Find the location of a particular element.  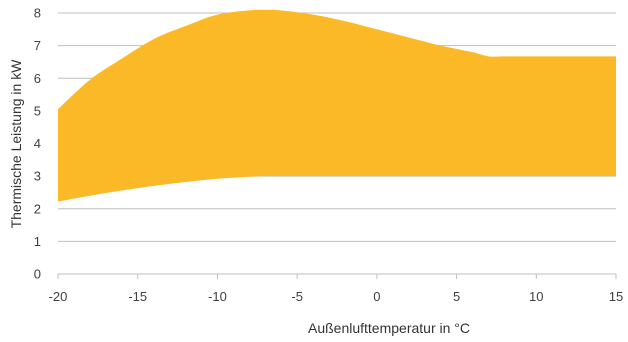

y-axis-ticks: 0 1 2 3 4 5 6 7 8 is located at coordinates (37, 144).